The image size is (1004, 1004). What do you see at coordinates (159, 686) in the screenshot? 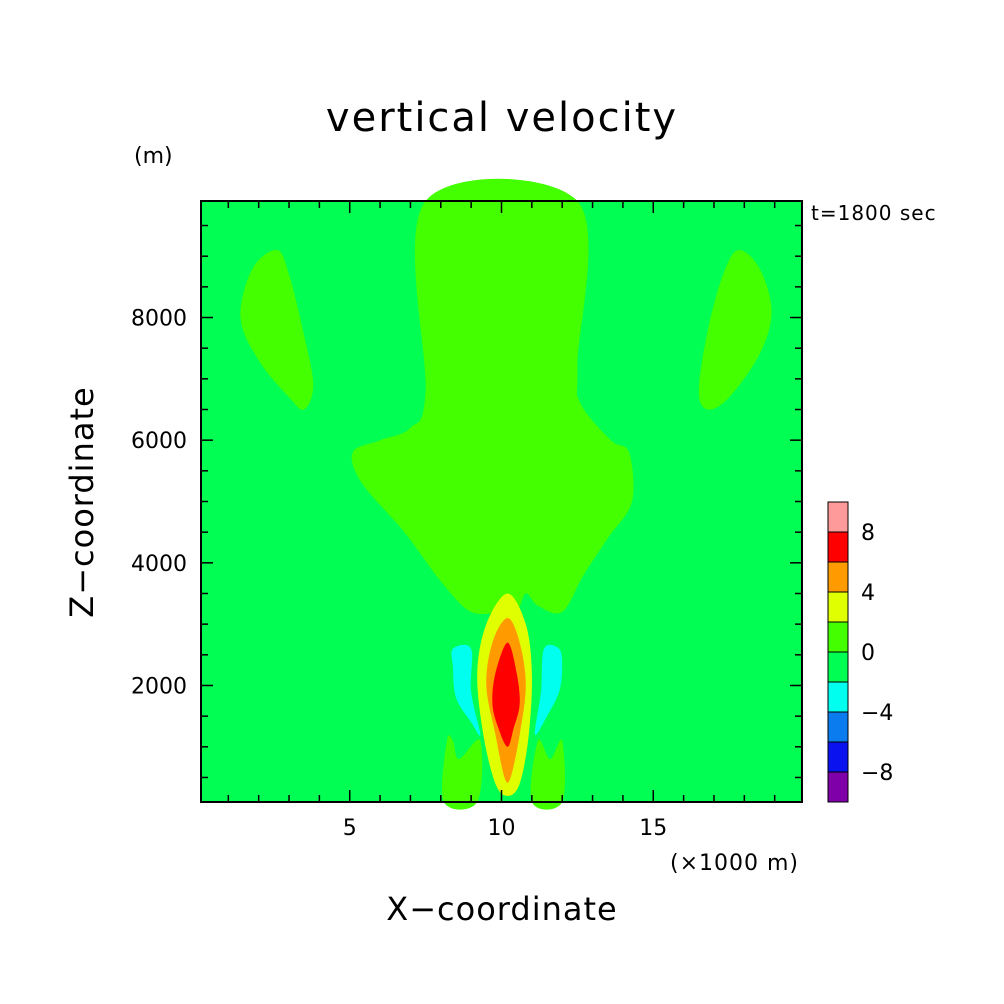
I see `y-tick-label: 2000` at bounding box center [159, 686].